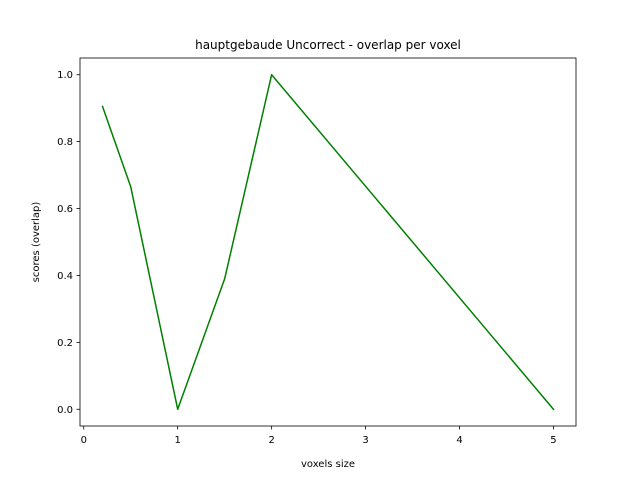  I want to click on x-axis-label: voxels size, so click(328, 464).